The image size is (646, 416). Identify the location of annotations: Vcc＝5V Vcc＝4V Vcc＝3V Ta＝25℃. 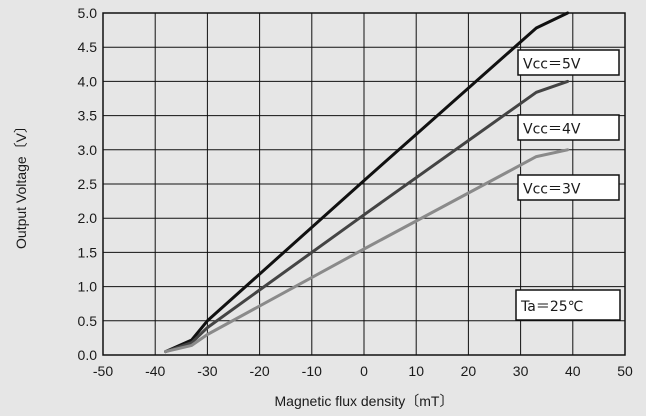
(568, 185).